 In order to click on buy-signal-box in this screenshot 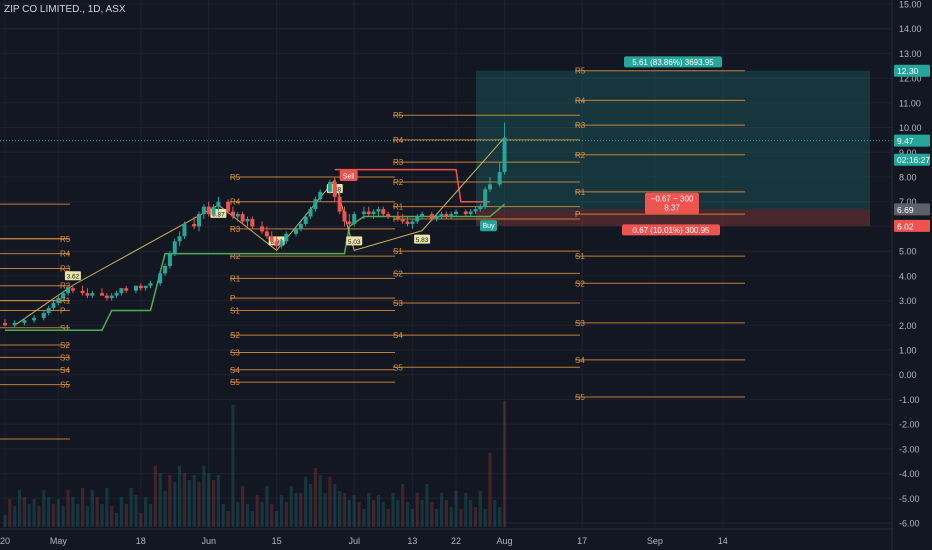, I will do `click(488, 226)`.